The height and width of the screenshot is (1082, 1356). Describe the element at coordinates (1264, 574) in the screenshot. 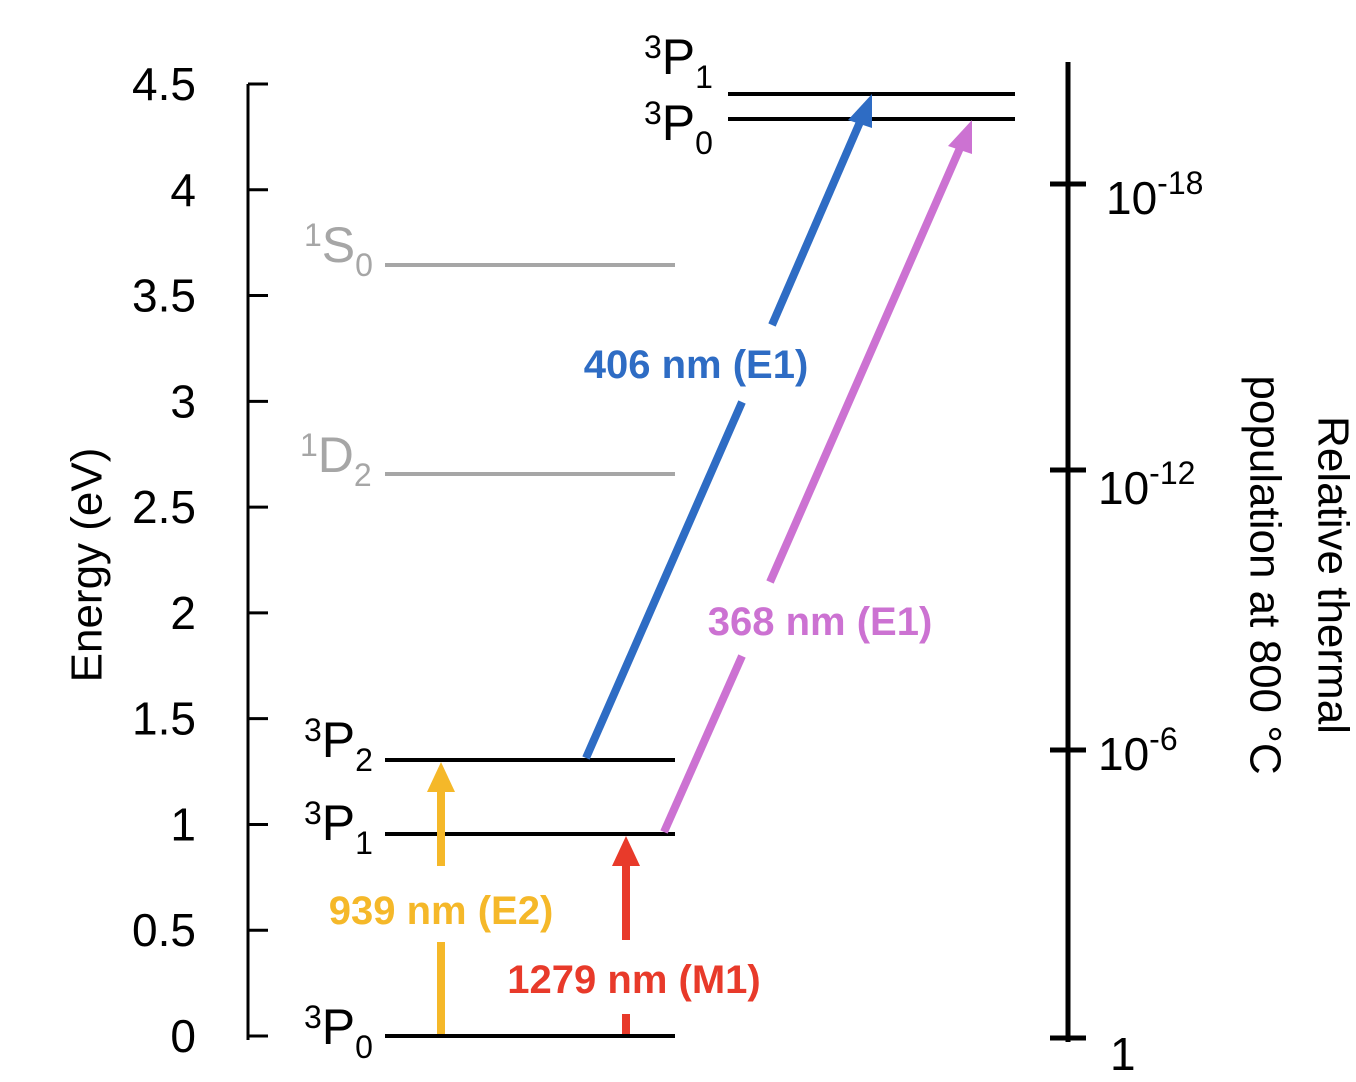

I see `population-axis-title-line2: population at 800 °C` at that location.